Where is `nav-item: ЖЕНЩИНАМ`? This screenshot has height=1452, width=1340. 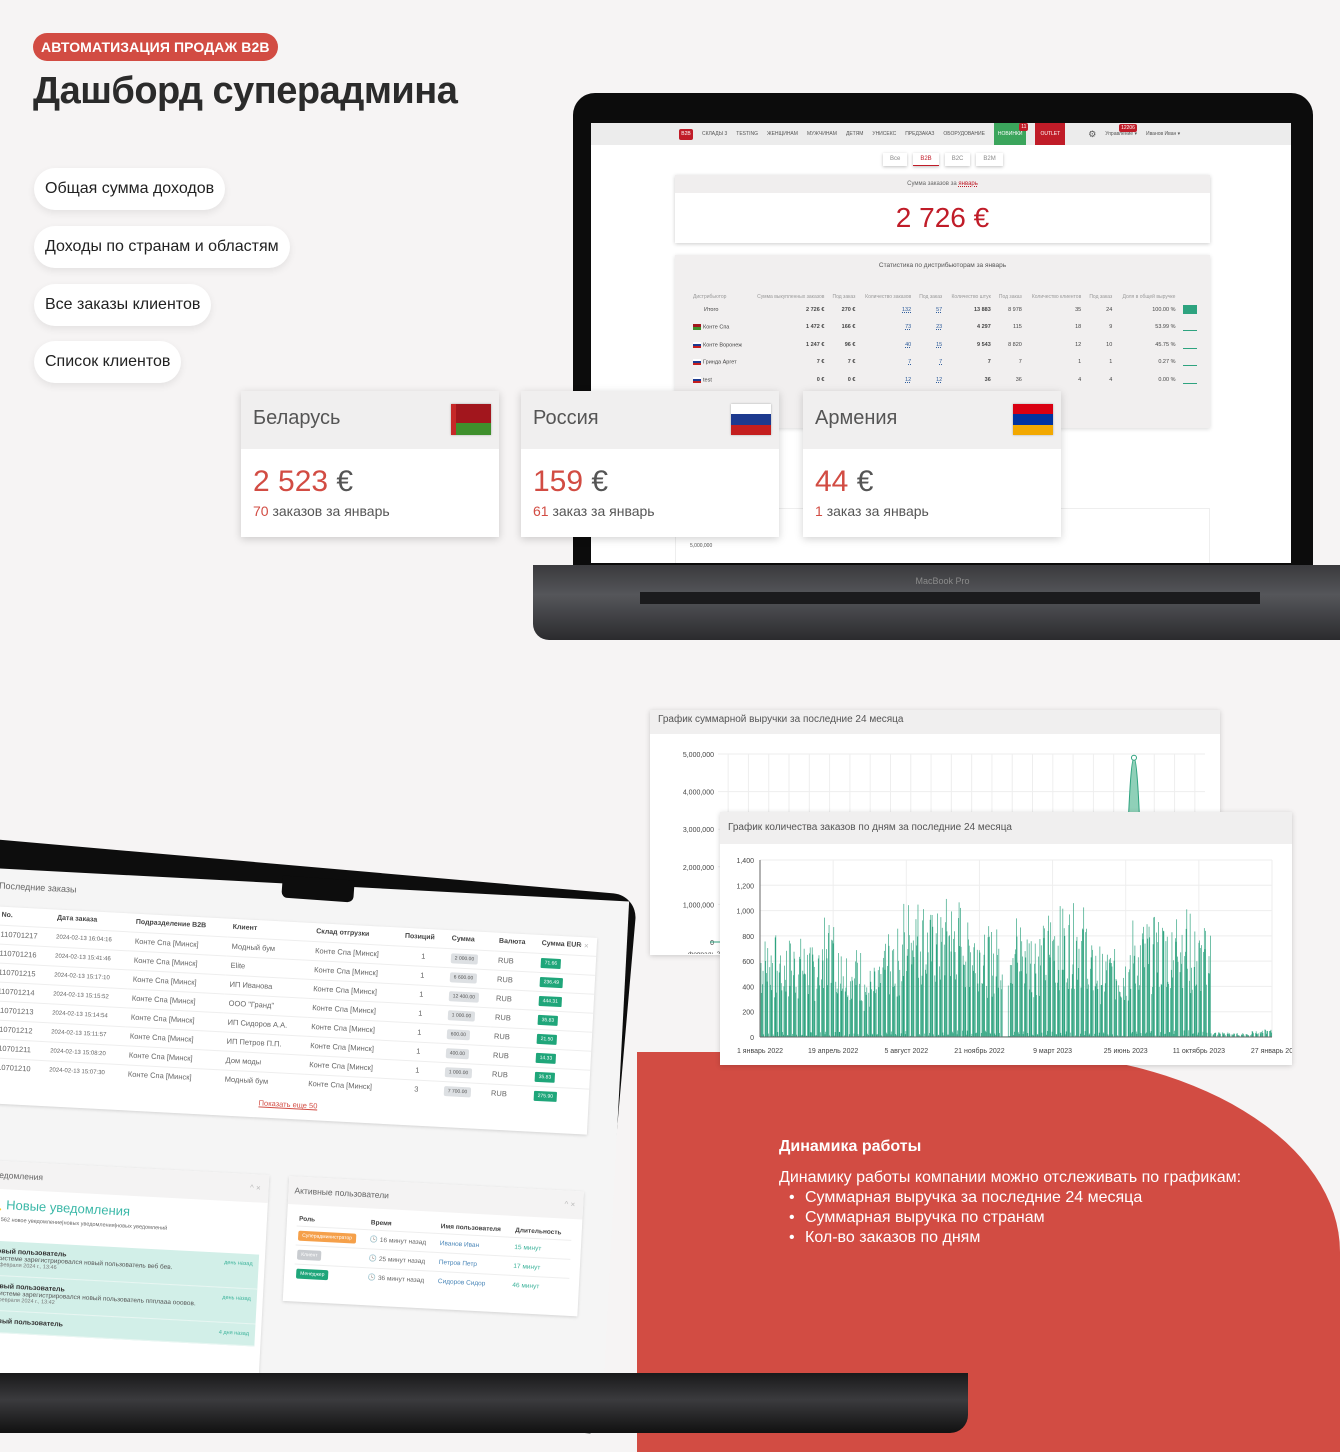 nav-item: ЖЕНЩИНАМ is located at coordinates (782, 134).